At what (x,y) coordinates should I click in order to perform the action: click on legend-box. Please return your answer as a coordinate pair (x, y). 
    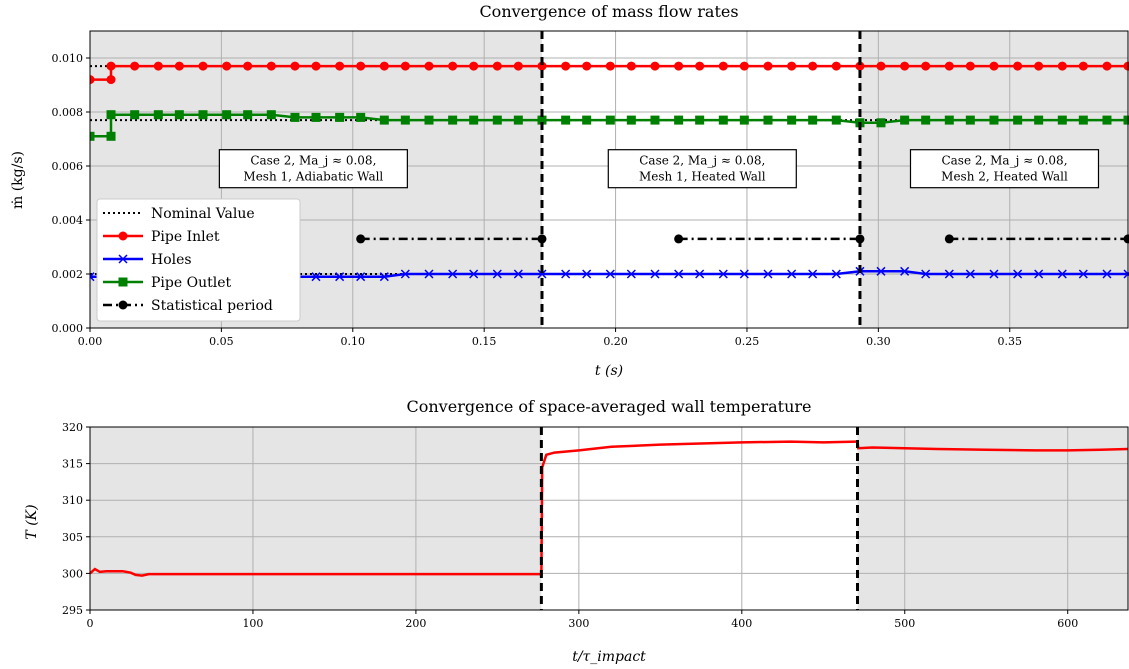
    Looking at the image, I should click on (198, 260).